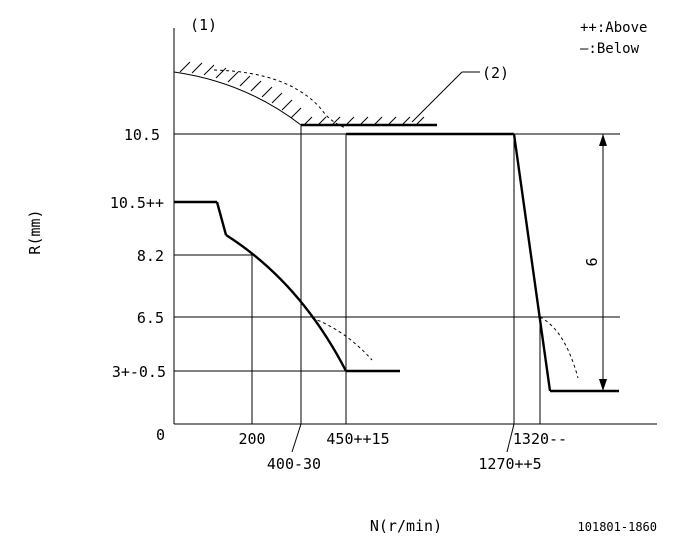  What do you see at coordinates (137, 203) in the screenshot?
I see `y-tick-10-5-above: 10.5++` at bounding box center [137, 203].